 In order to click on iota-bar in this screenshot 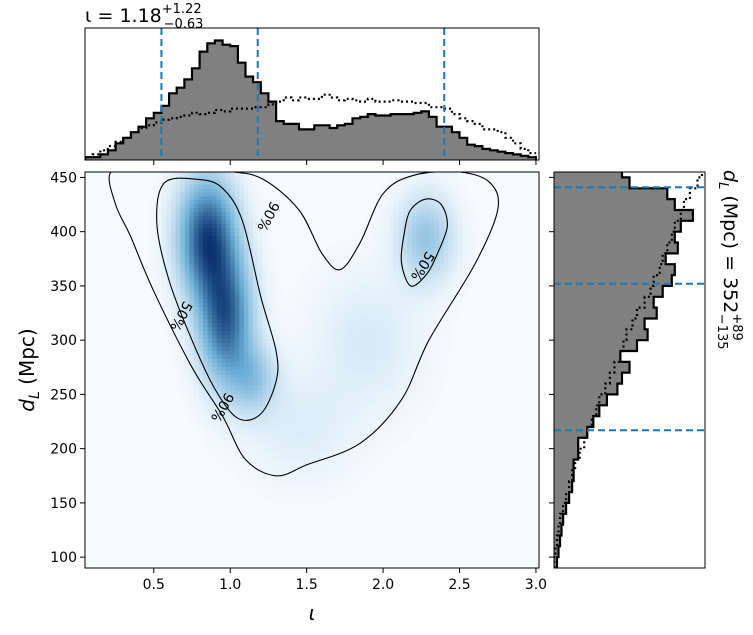, I will do `click(150, 139)`.